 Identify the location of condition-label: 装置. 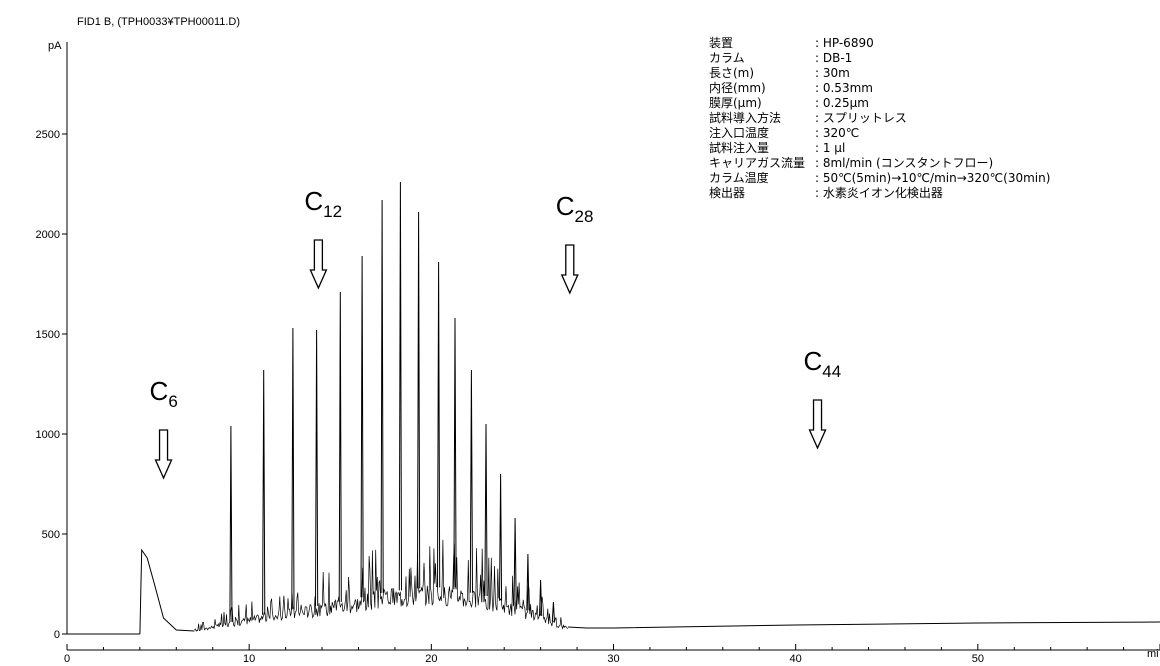
(721, 43).